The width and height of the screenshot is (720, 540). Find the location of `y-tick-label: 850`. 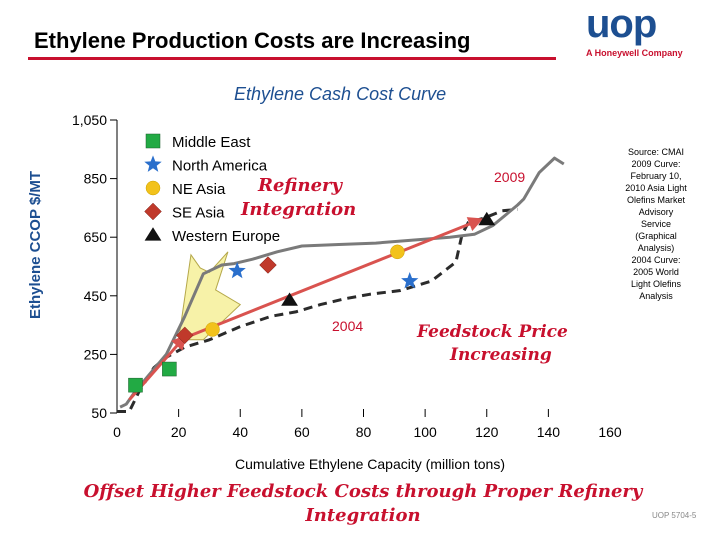

y-tick-label: 850 is located at coordinates (96, 179).